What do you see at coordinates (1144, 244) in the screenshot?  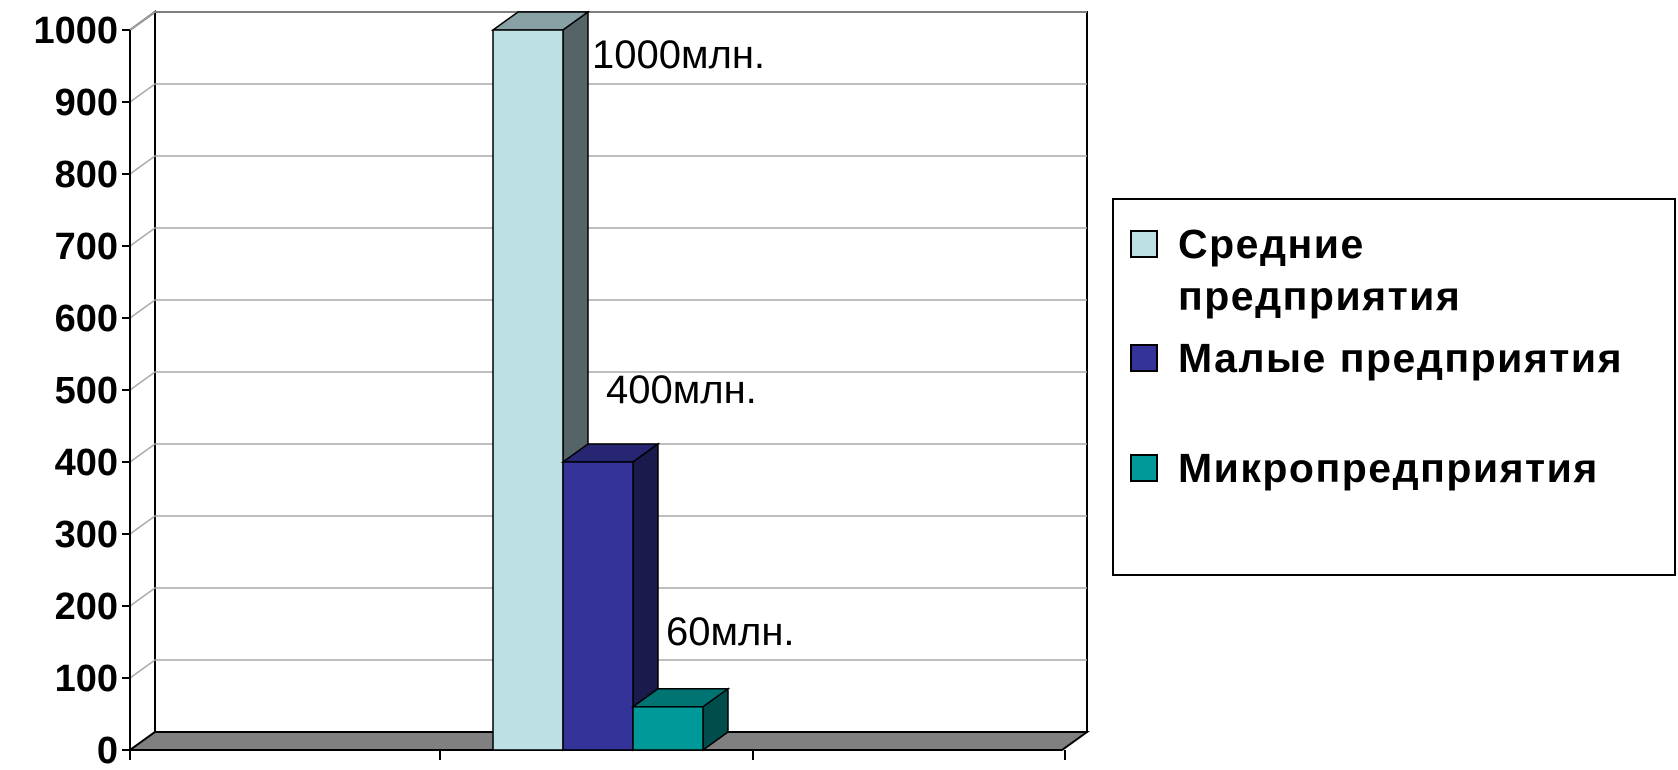 I see `legend-swatch-medium` at bounding box center [1144, 244].